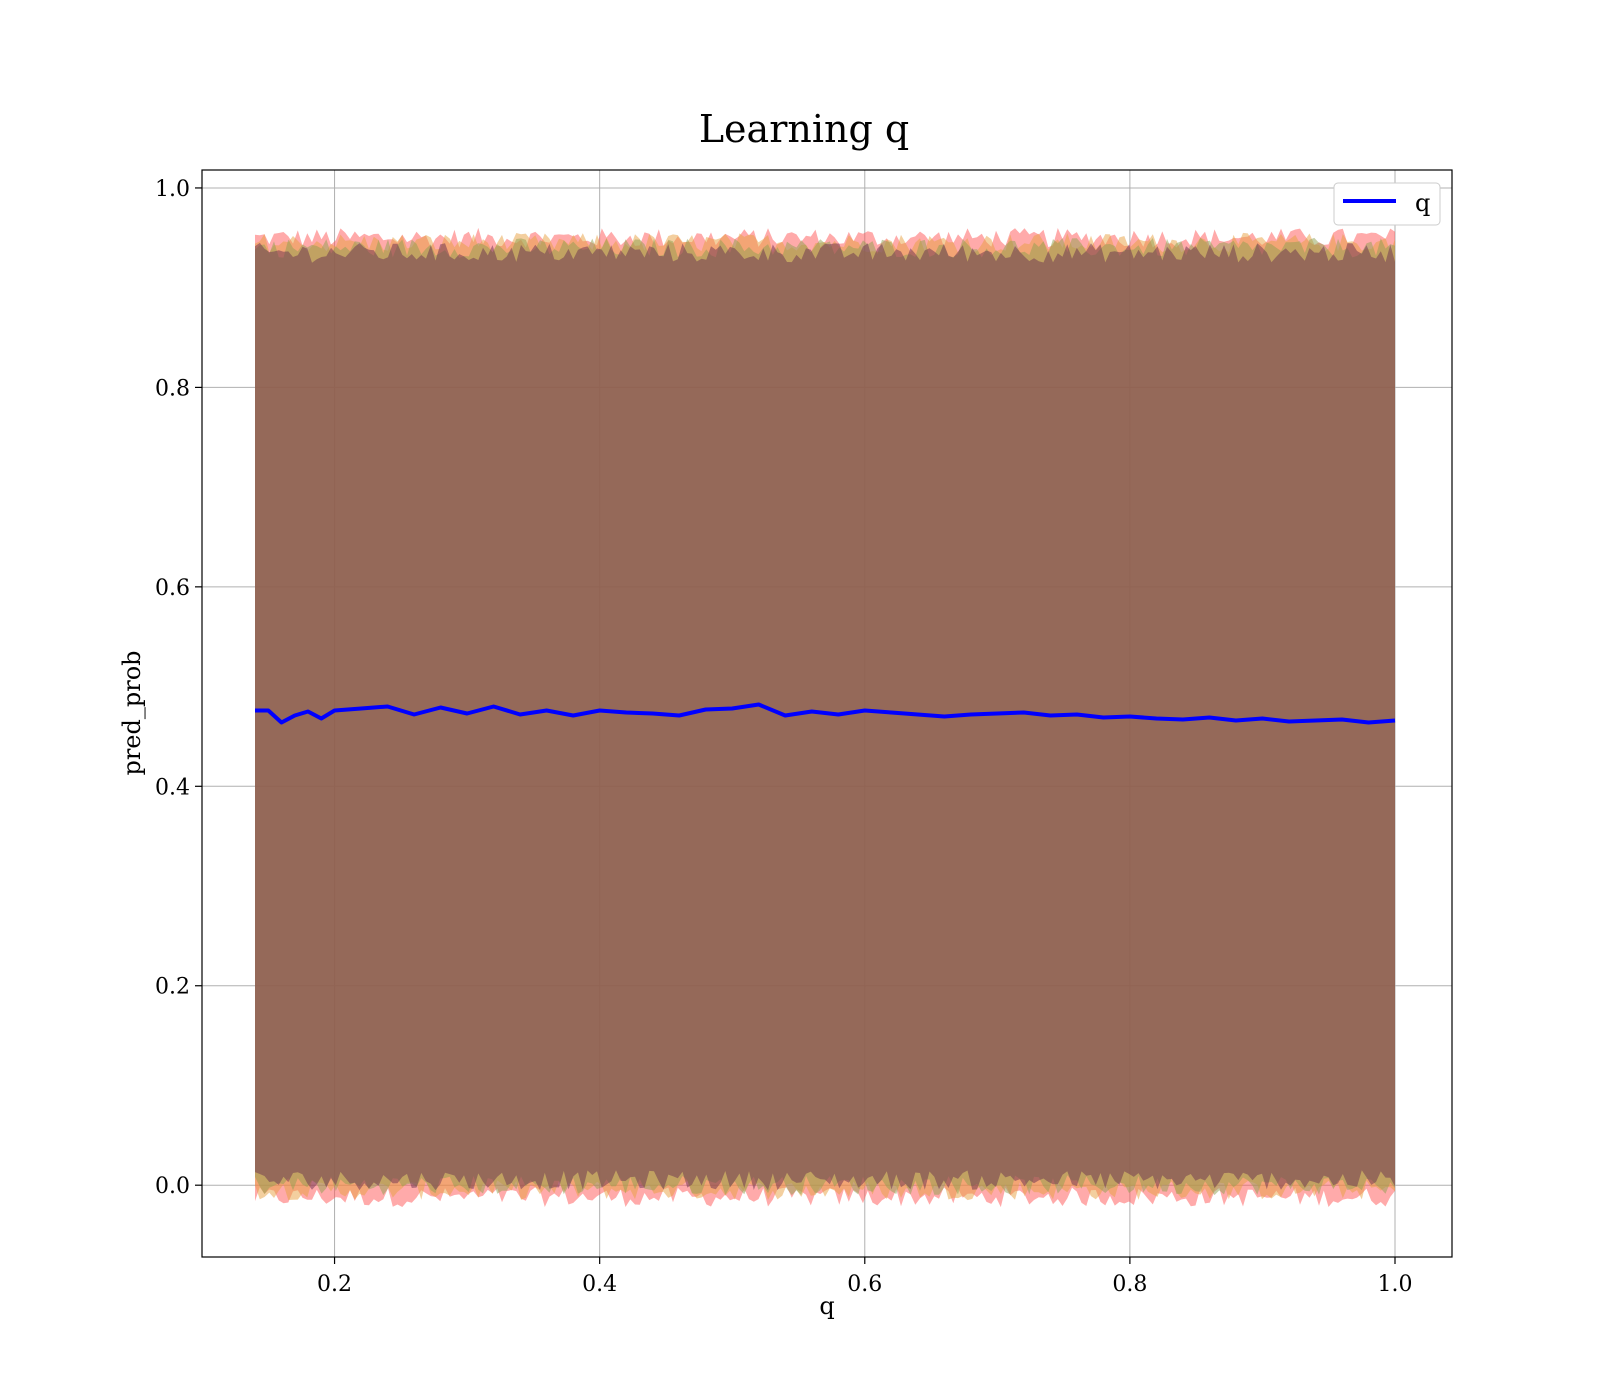 This screenshot has width=1600, height=1400. I want to click on y-axis-label: pred_prob, so click(132, 712).